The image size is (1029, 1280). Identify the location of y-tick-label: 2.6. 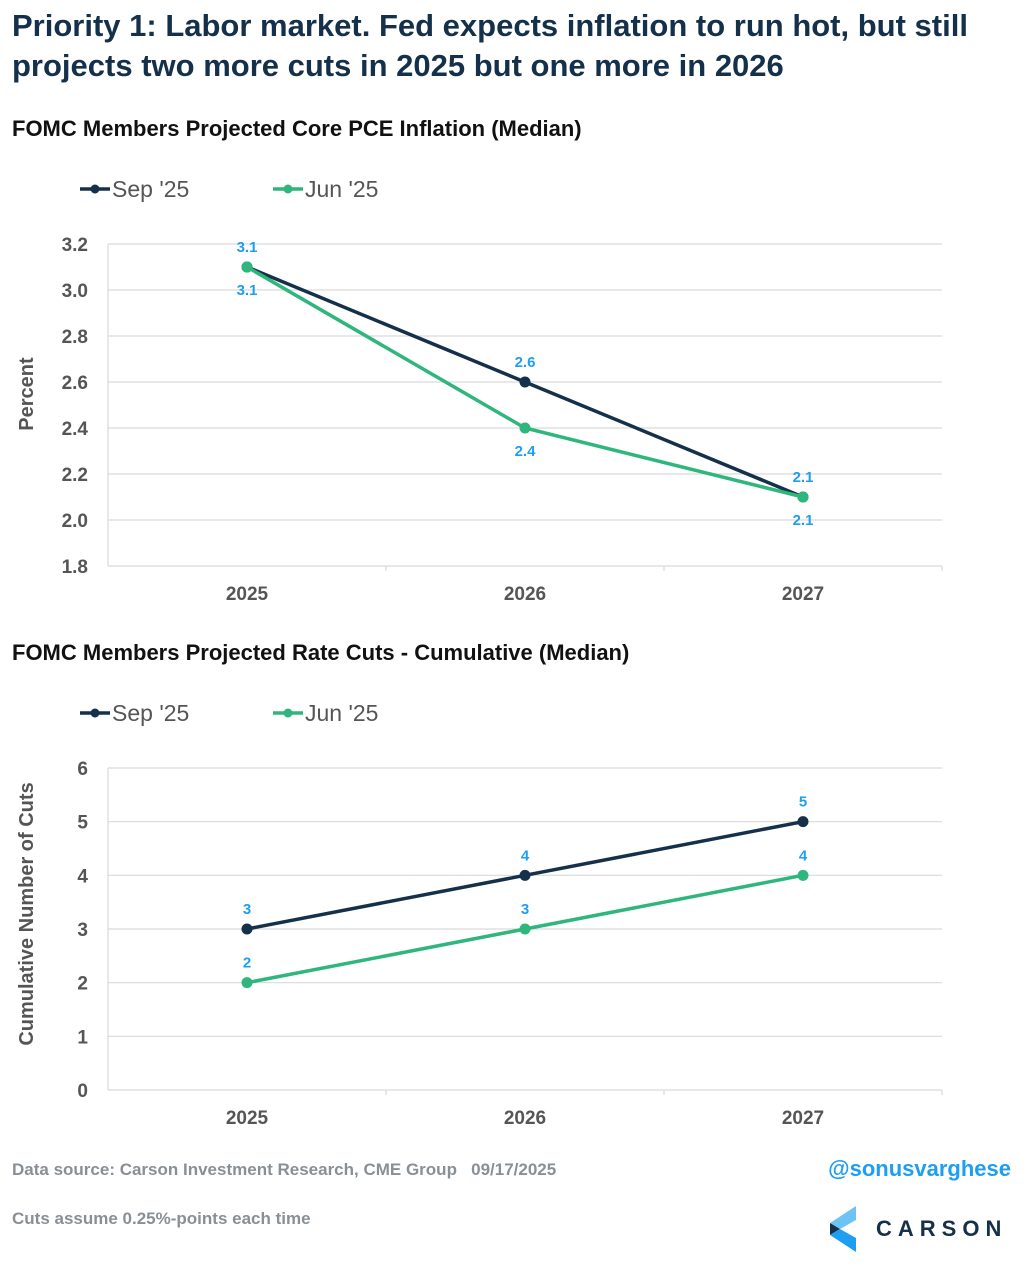
(75, 383).